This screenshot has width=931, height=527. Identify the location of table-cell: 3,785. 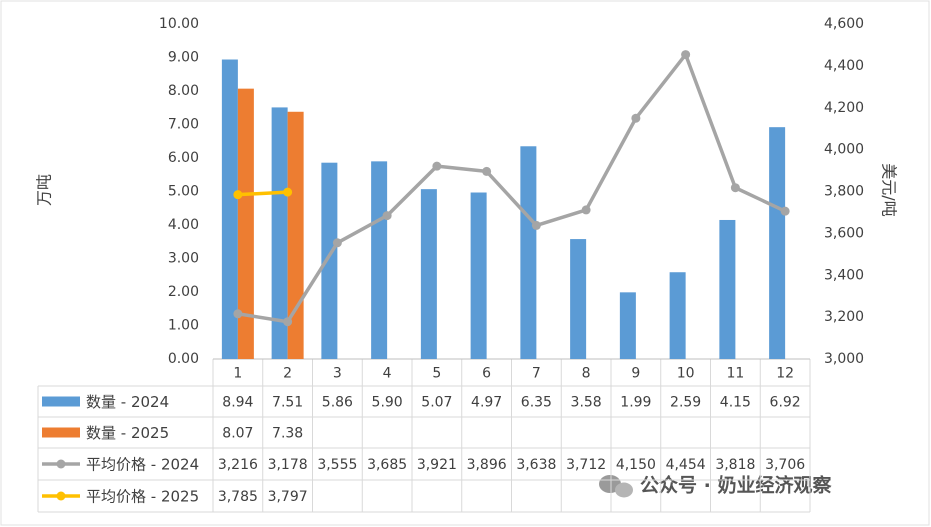
(238, 497).